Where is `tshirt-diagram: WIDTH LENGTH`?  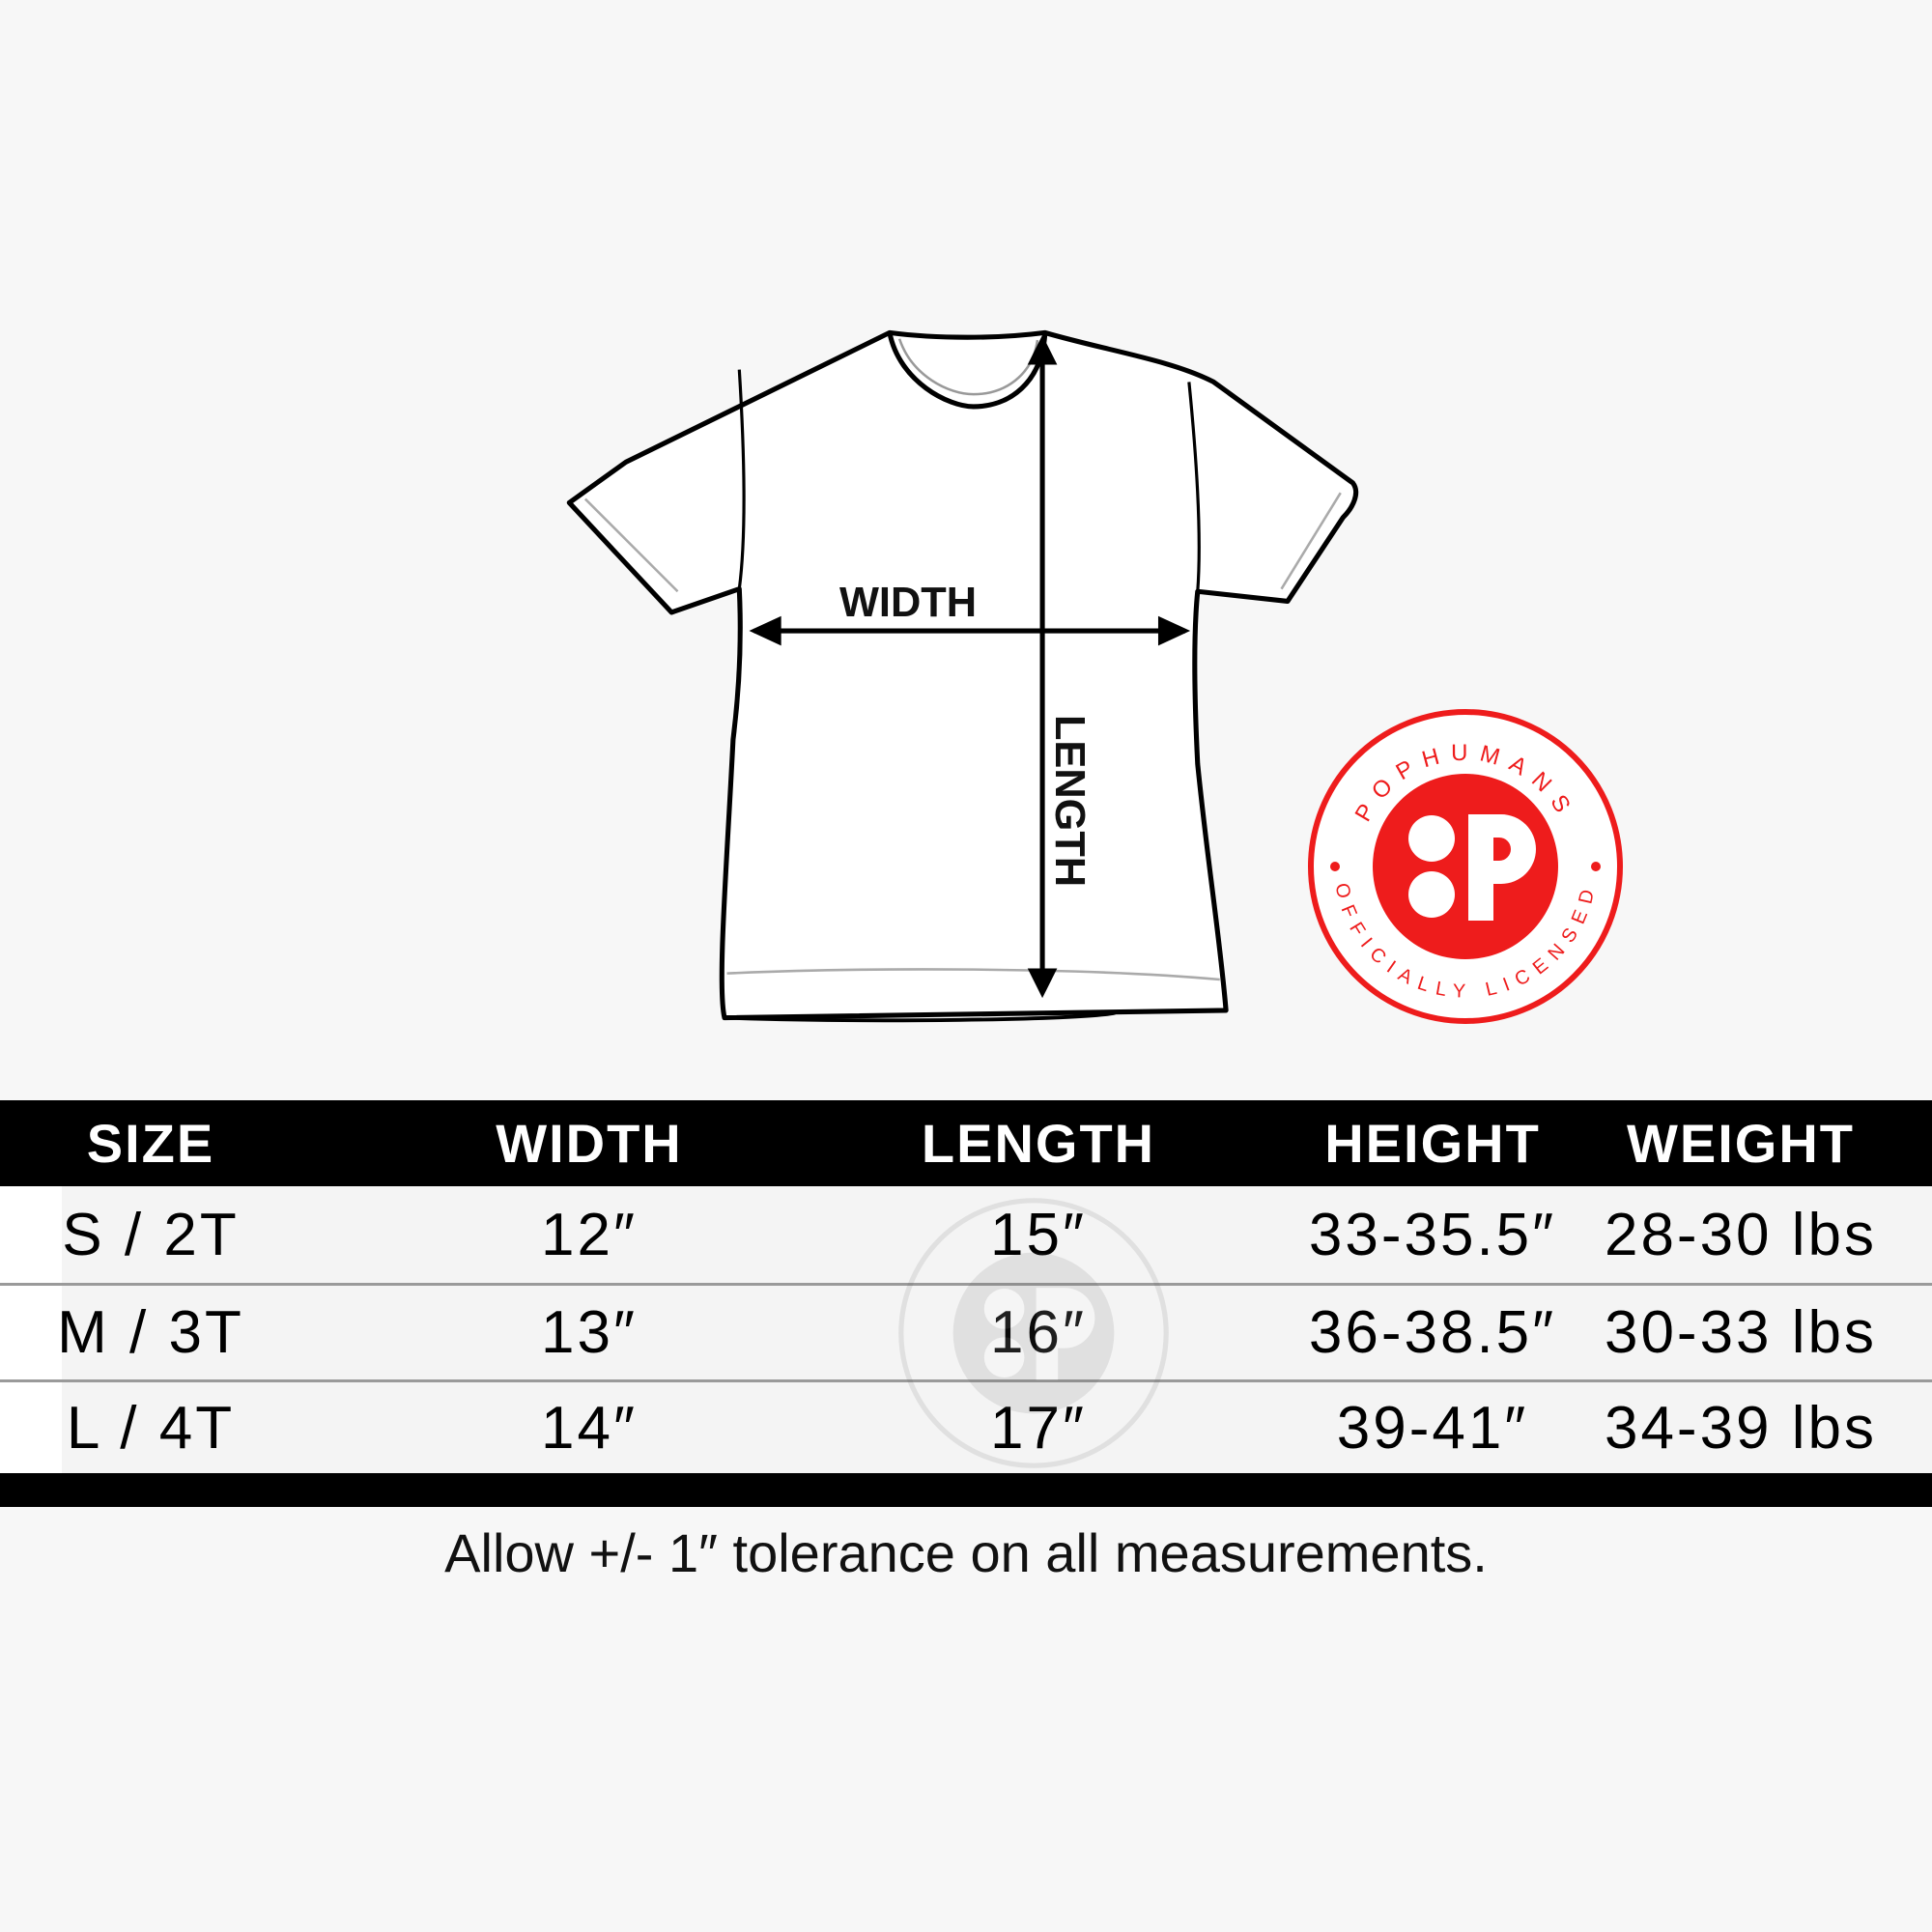
tshirt-diagram: WIDTH LENGTH is located at coordinates (962, 676).